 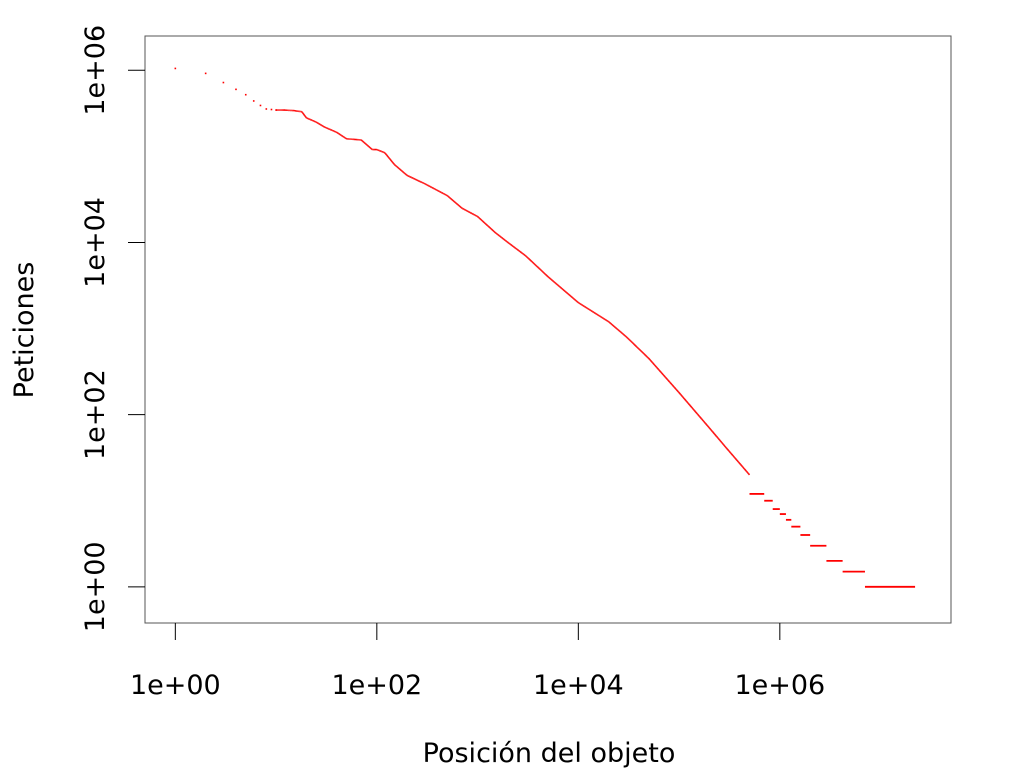 What do you see at coordinates (175, 685) in the screenshot?
I see `x-tick-label: 1e+00` at bounding box center [175, 685].